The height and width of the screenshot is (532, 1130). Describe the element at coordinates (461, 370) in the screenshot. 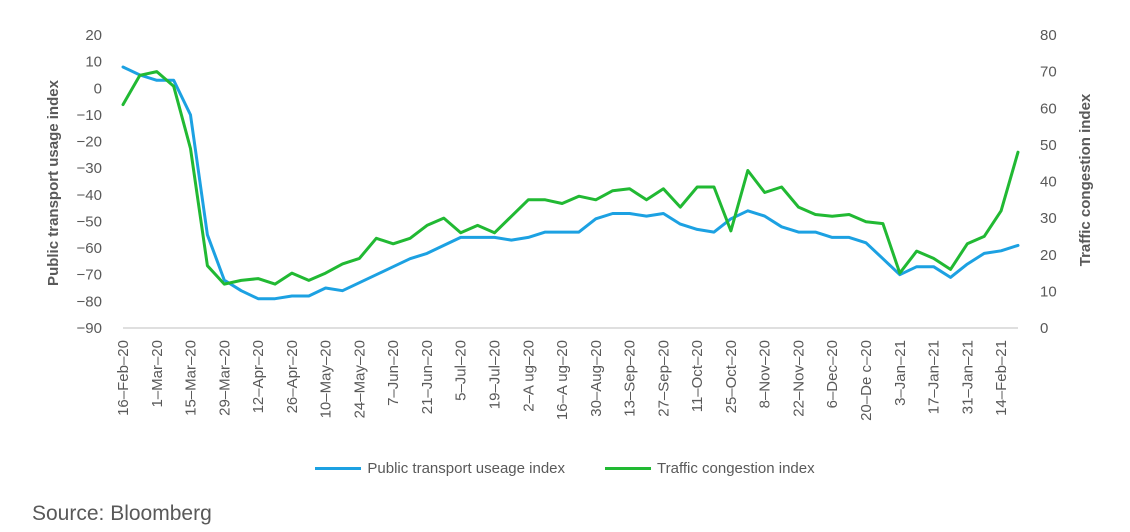

I see `x-axis-tick-label: 5–Jul–20` at that location.